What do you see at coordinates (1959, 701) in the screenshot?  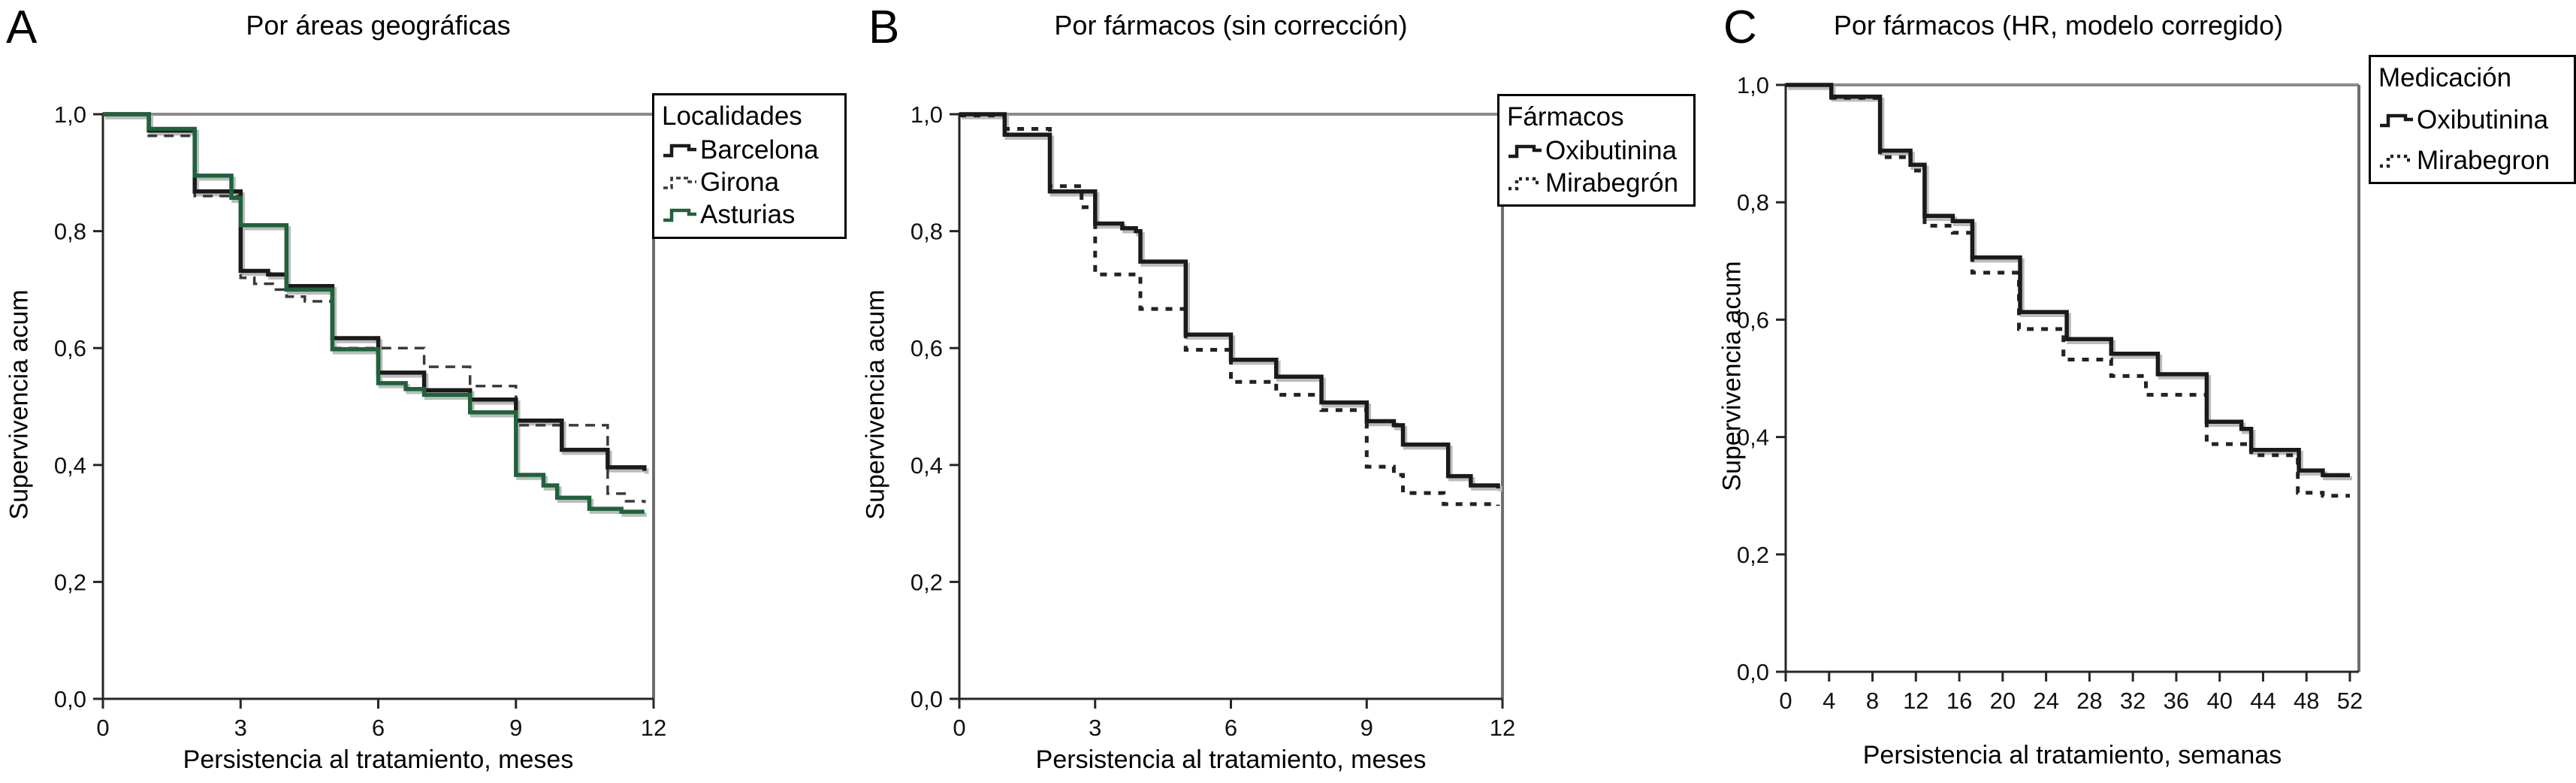 I see `x-tick-label: 16` at bounding box center [1959, 701].